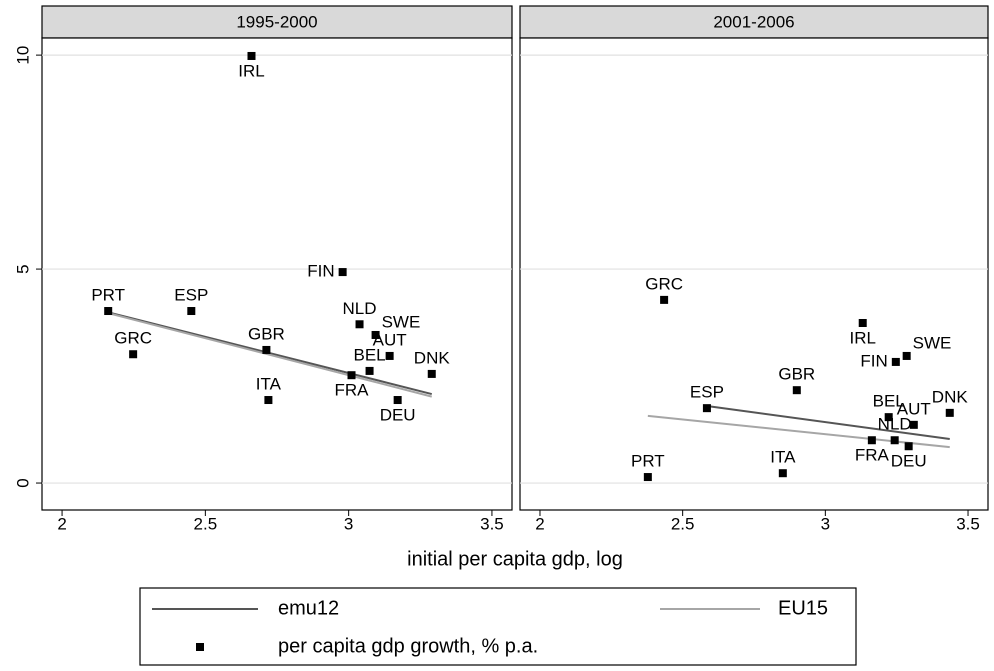 Image resolution: width=994 pixels, height=671 pixels. I want to click on legend-label: emu12, so click(308, 608).